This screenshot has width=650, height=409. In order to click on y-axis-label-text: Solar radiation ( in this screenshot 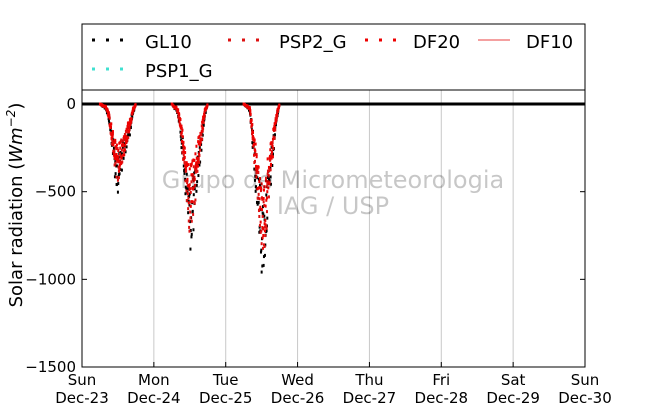, I will do `click(16, 235)`.